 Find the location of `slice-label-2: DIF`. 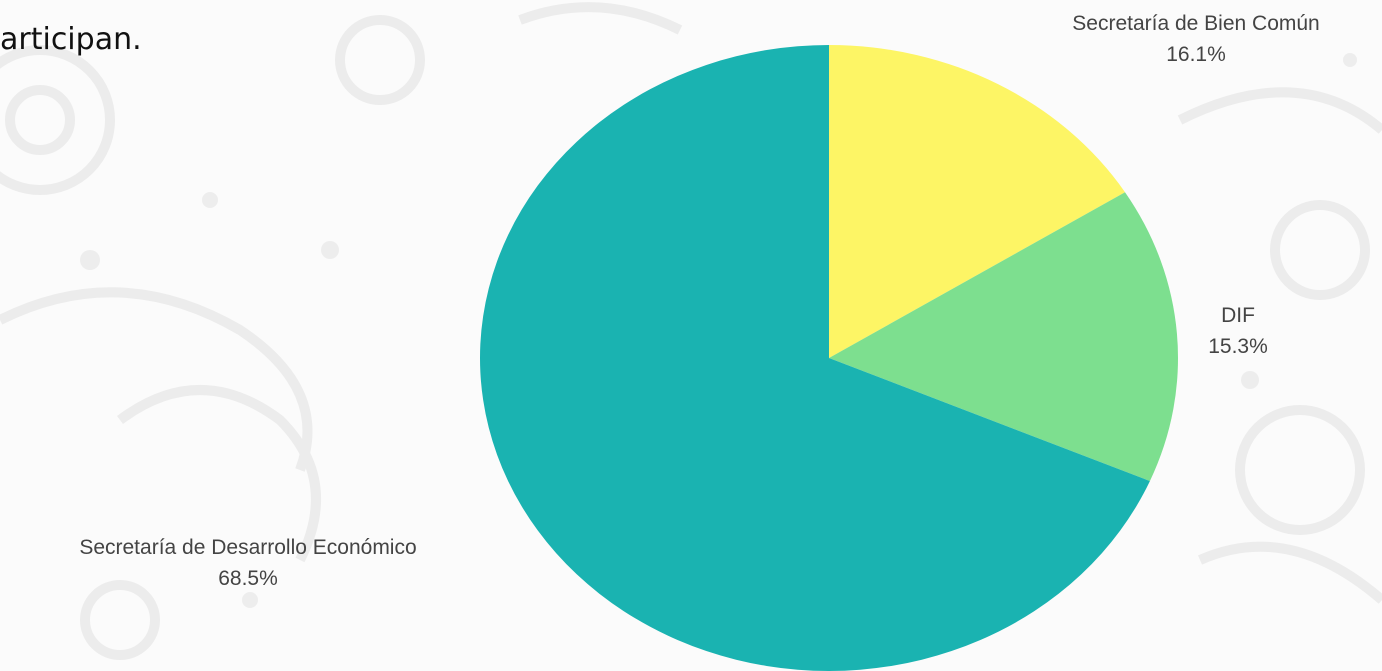

slice-label-2: DIF is located at coordinates (1238, 315).